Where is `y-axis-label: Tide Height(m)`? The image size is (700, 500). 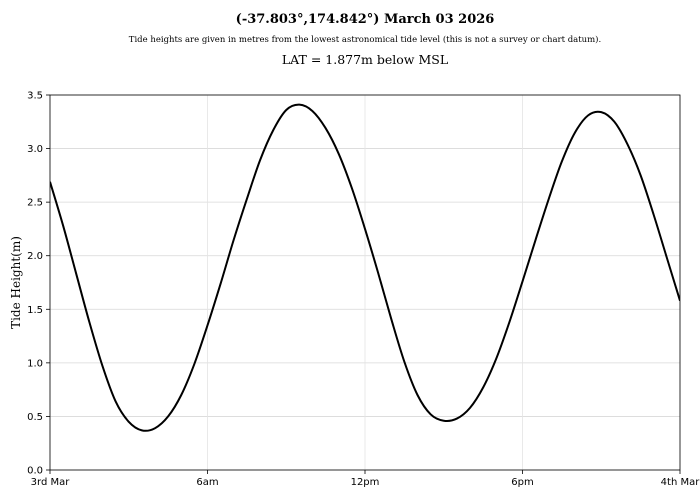
y-axis-label: Tide Height(m) is located at coordinates (16, 282).